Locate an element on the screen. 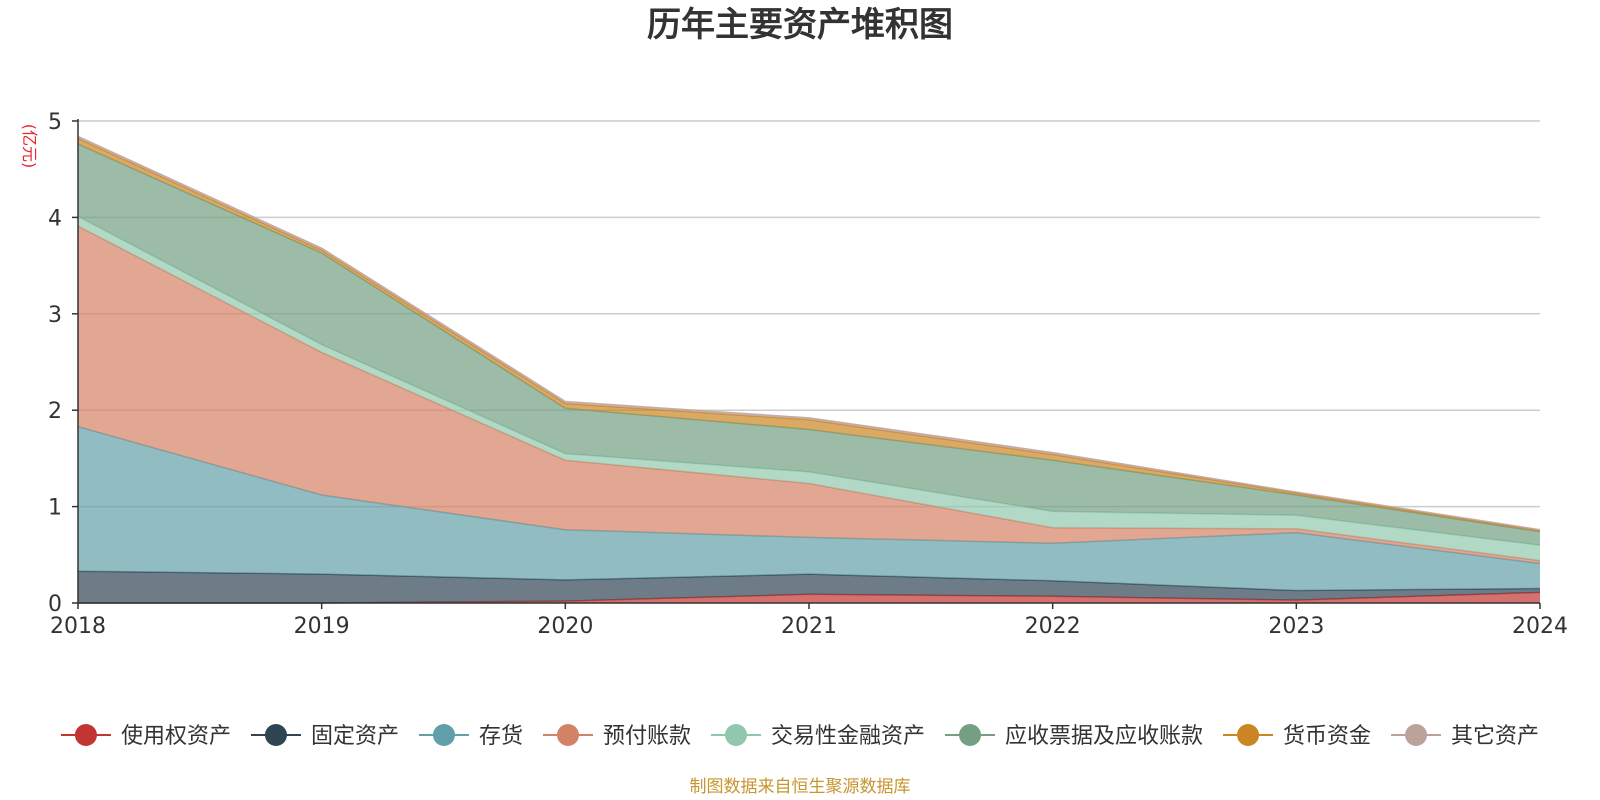 The width and height of the screenshot is (1600, 800). legend-item: 应收票据及应收账款 is located at coordinates (1074, 736).